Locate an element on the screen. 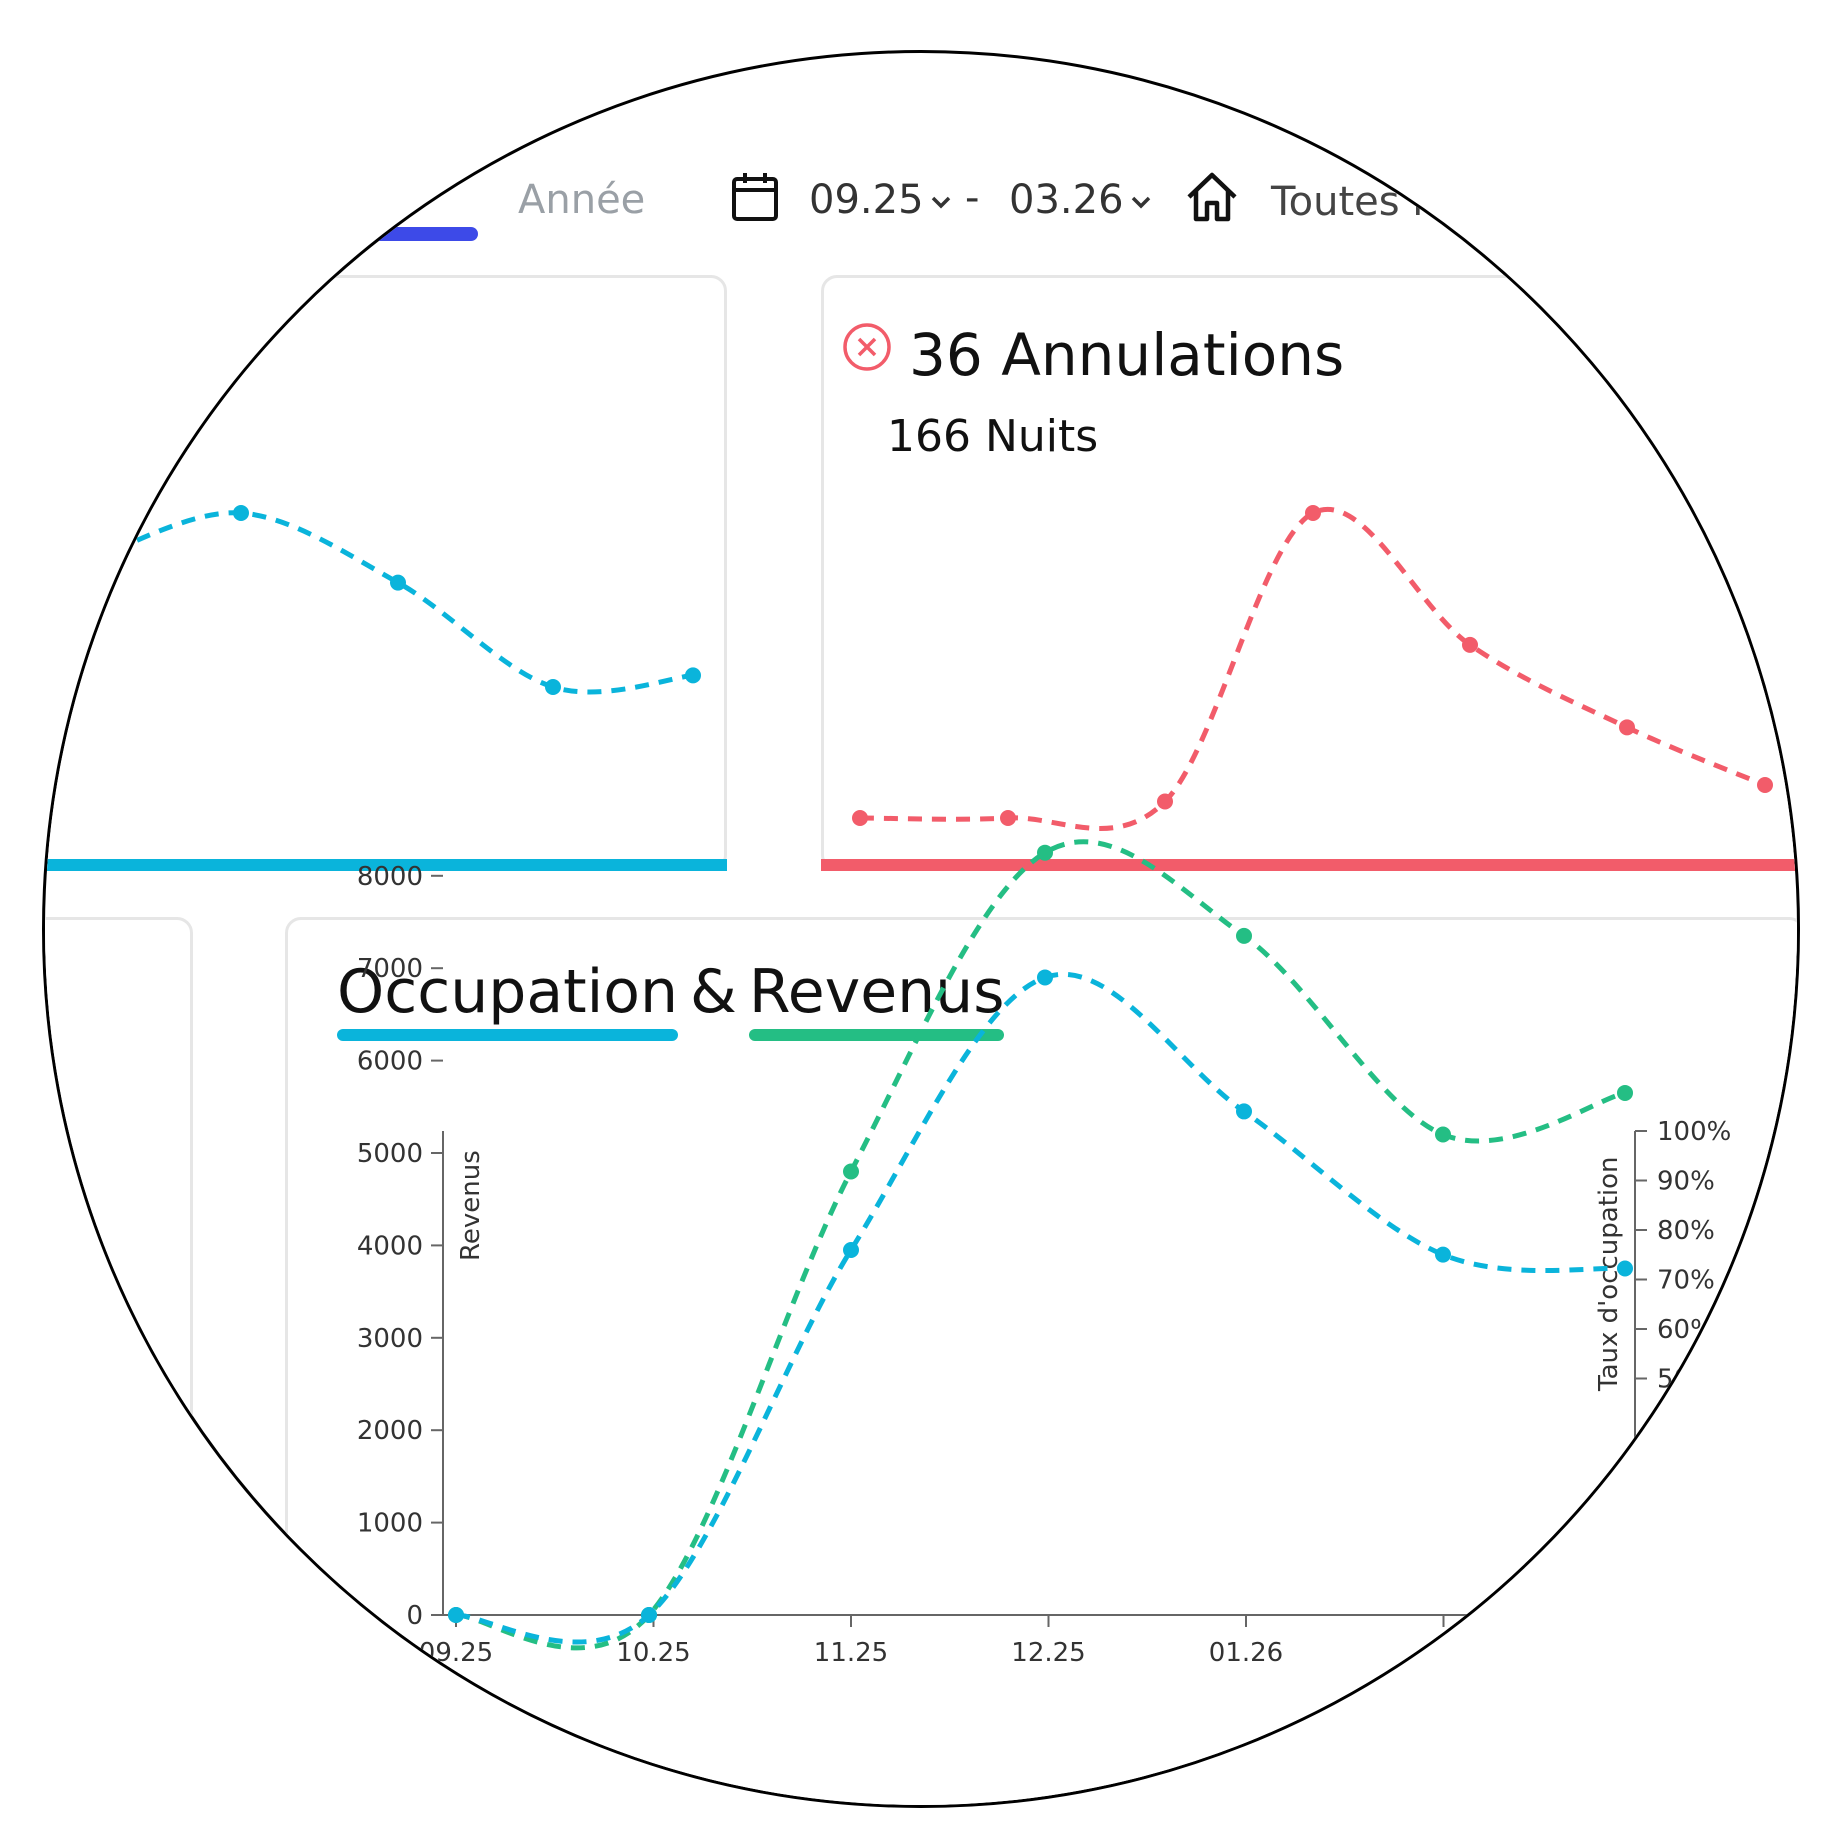 This screenshot has height=1844, width=1841. x-tick-label: 11.25 is located at coordinates (851, 1653).